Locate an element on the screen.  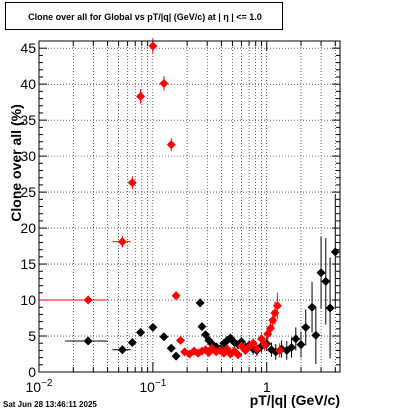
y-tick-label: 35 is located at coordinates (28, 120).